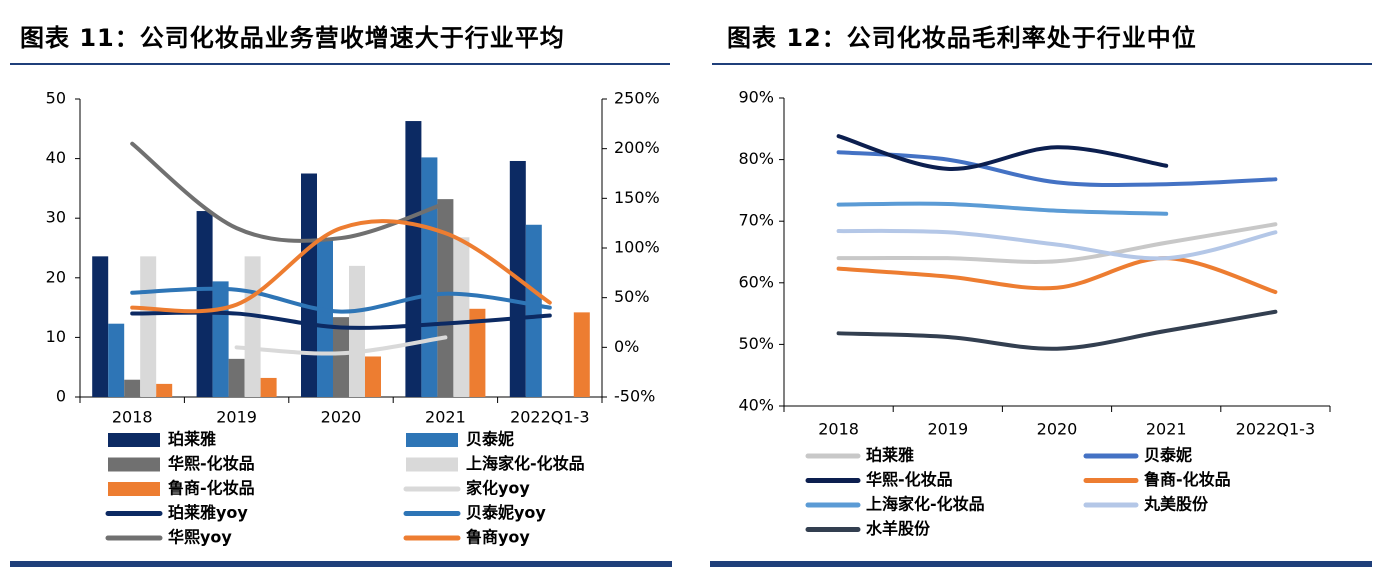 This screenshot has width=1379, height=568. Describe the element at coordinates (909, 479) in the screenshot. I see `chart2-legend-label: 华熙-化妆品` at that location.